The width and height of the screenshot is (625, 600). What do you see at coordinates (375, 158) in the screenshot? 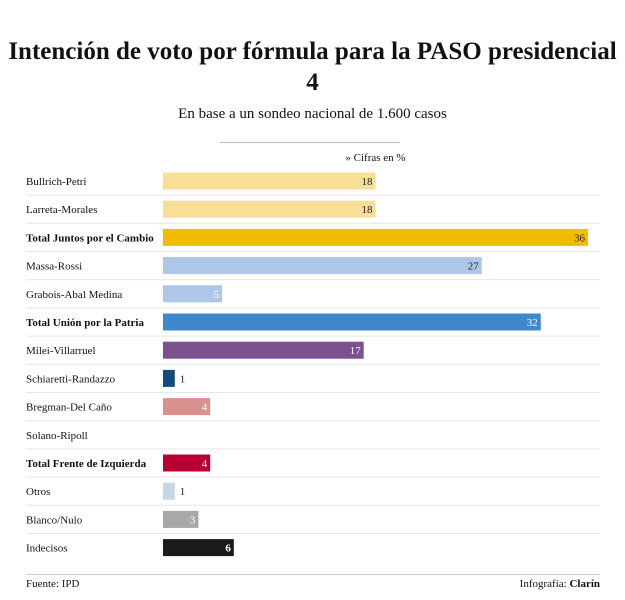
I see `units-note: » Cifras en %` at bounding box center [375, 158].